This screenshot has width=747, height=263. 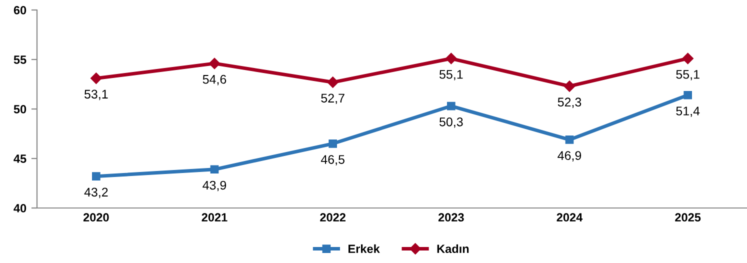 I want to click on data-label: 46,5, so click(x=332, y=160).